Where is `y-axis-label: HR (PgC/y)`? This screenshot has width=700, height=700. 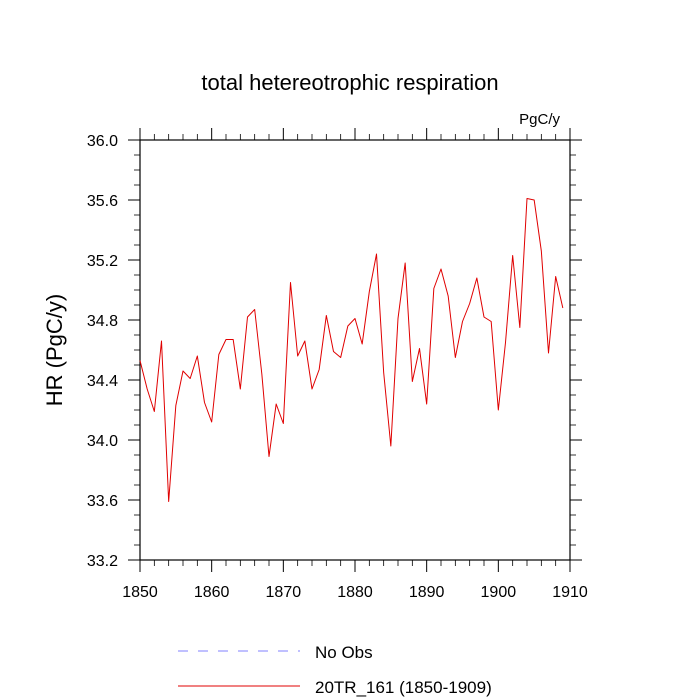 y-axis-label: HR (PgC/y) is located at coordinates (54, 350).